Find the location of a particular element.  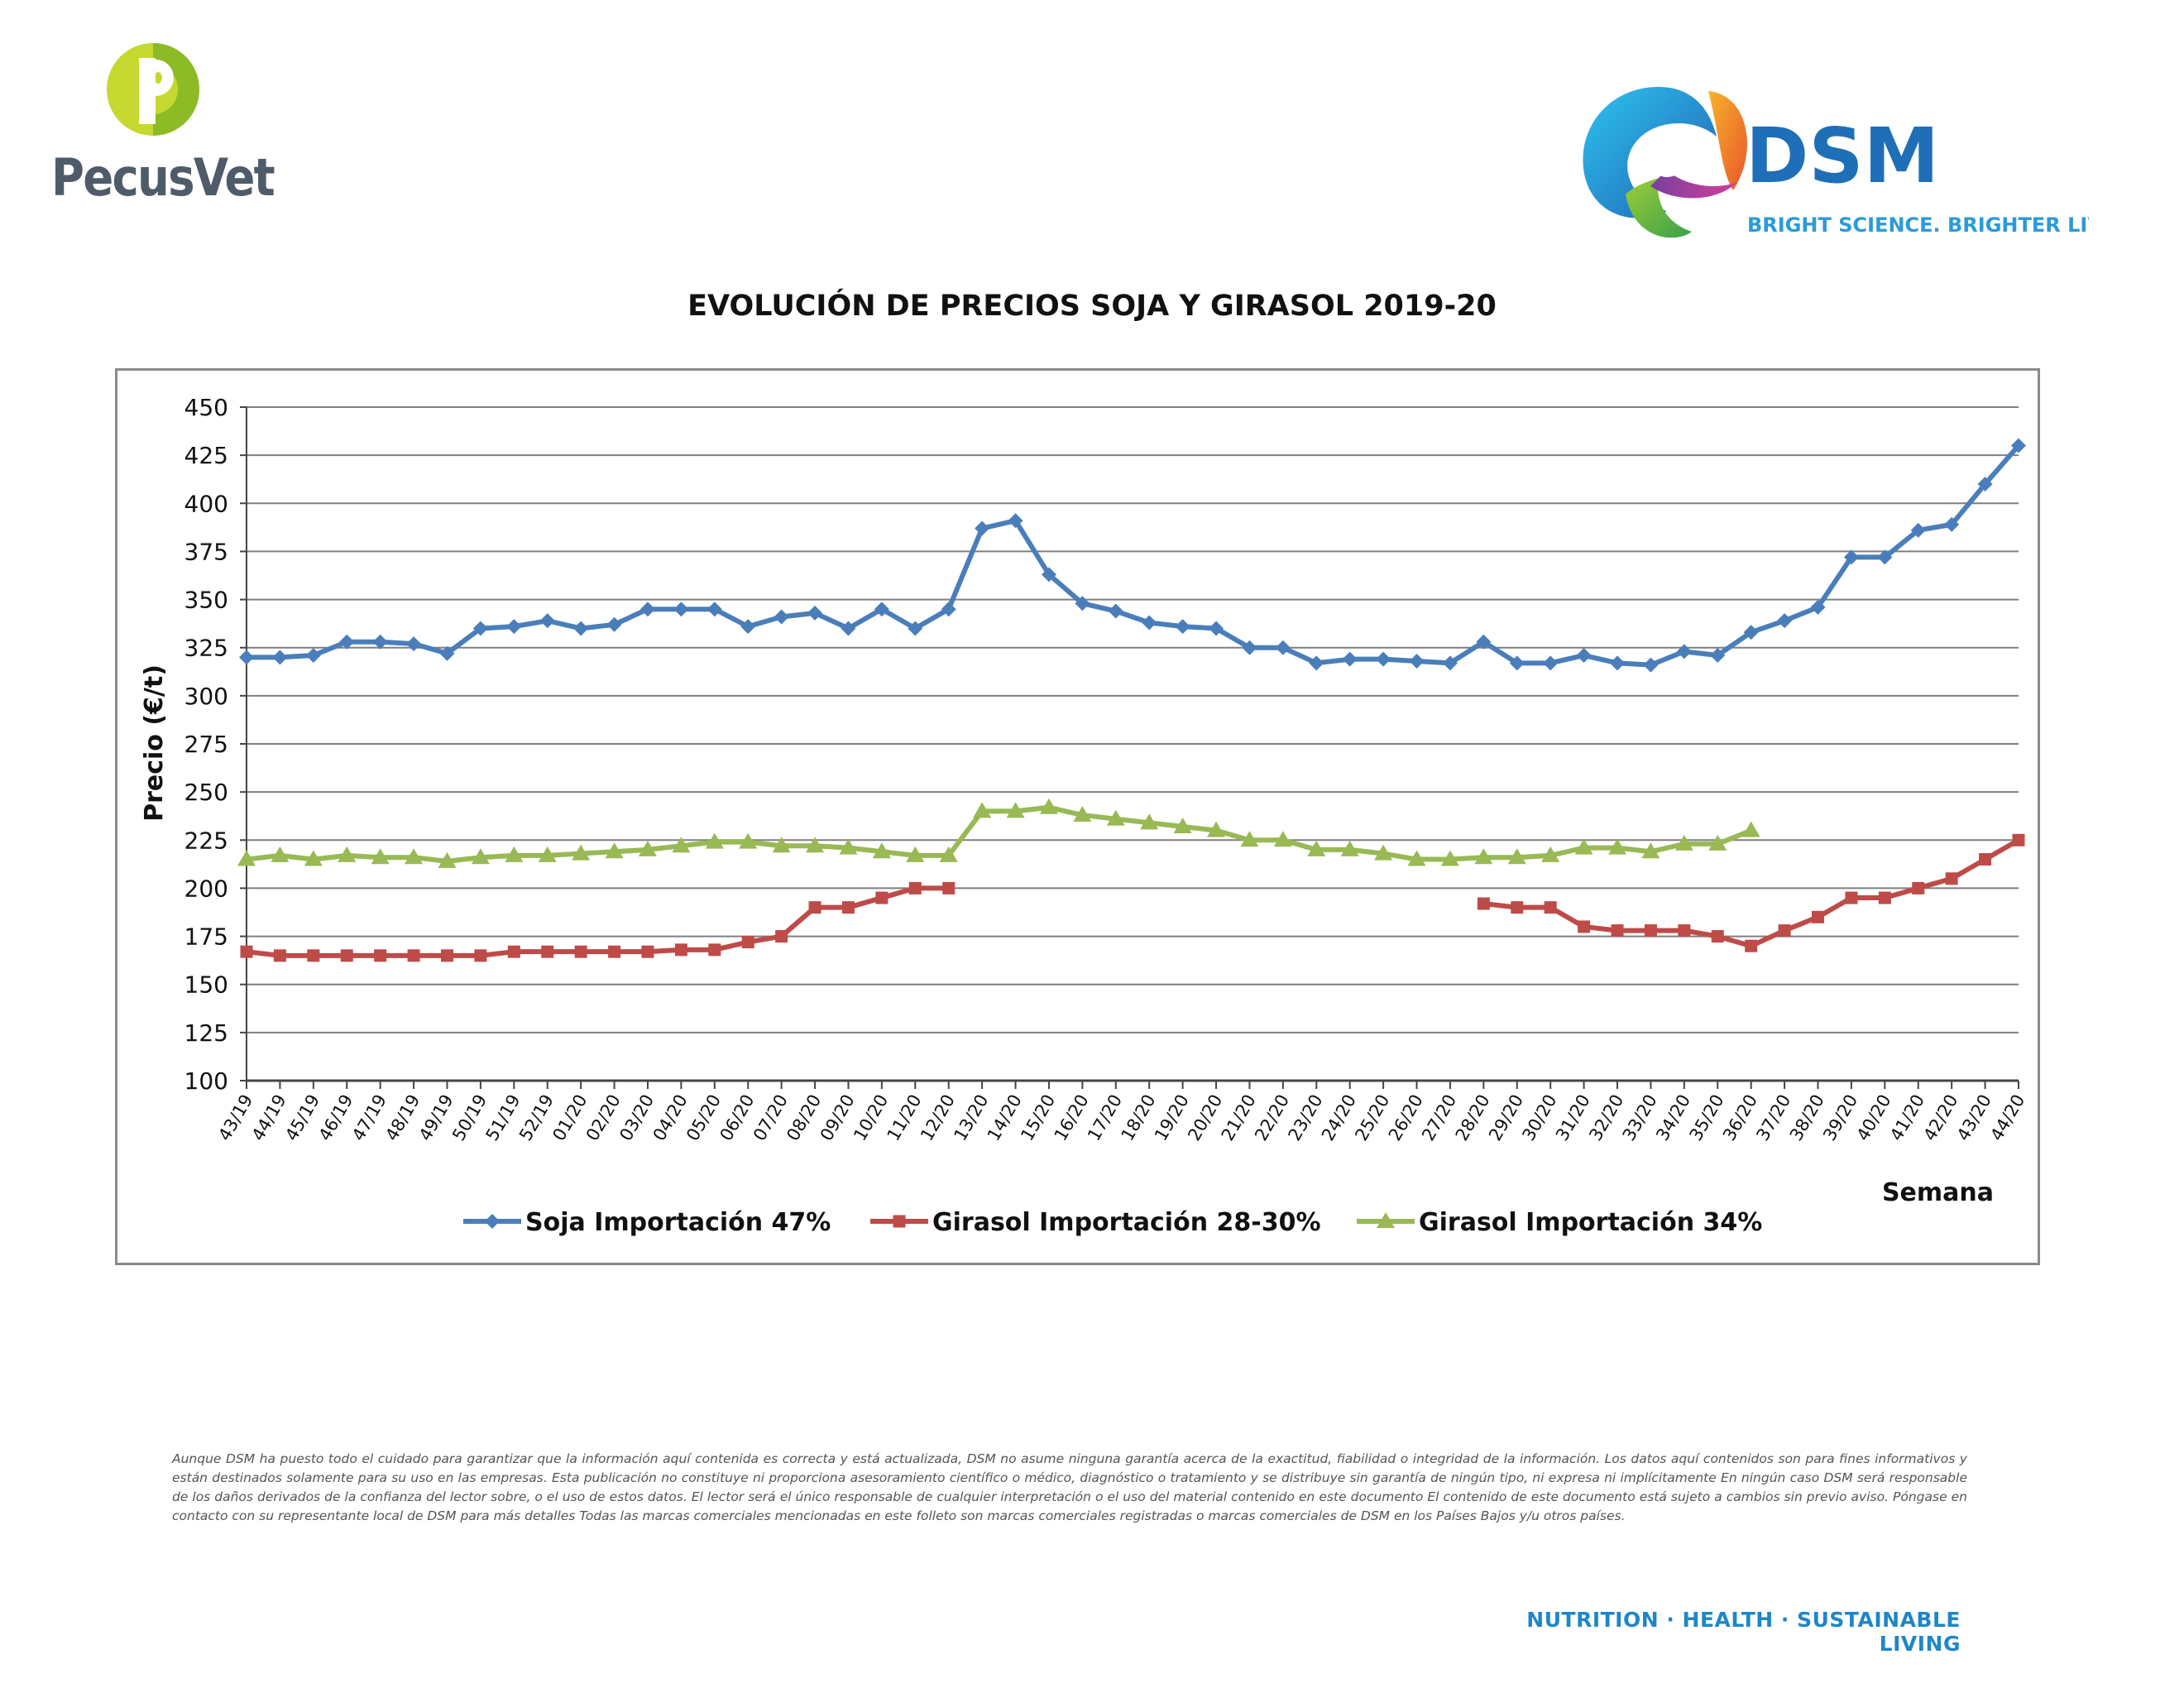

y-tick-label: 300 is located at coordinates (206, 696).